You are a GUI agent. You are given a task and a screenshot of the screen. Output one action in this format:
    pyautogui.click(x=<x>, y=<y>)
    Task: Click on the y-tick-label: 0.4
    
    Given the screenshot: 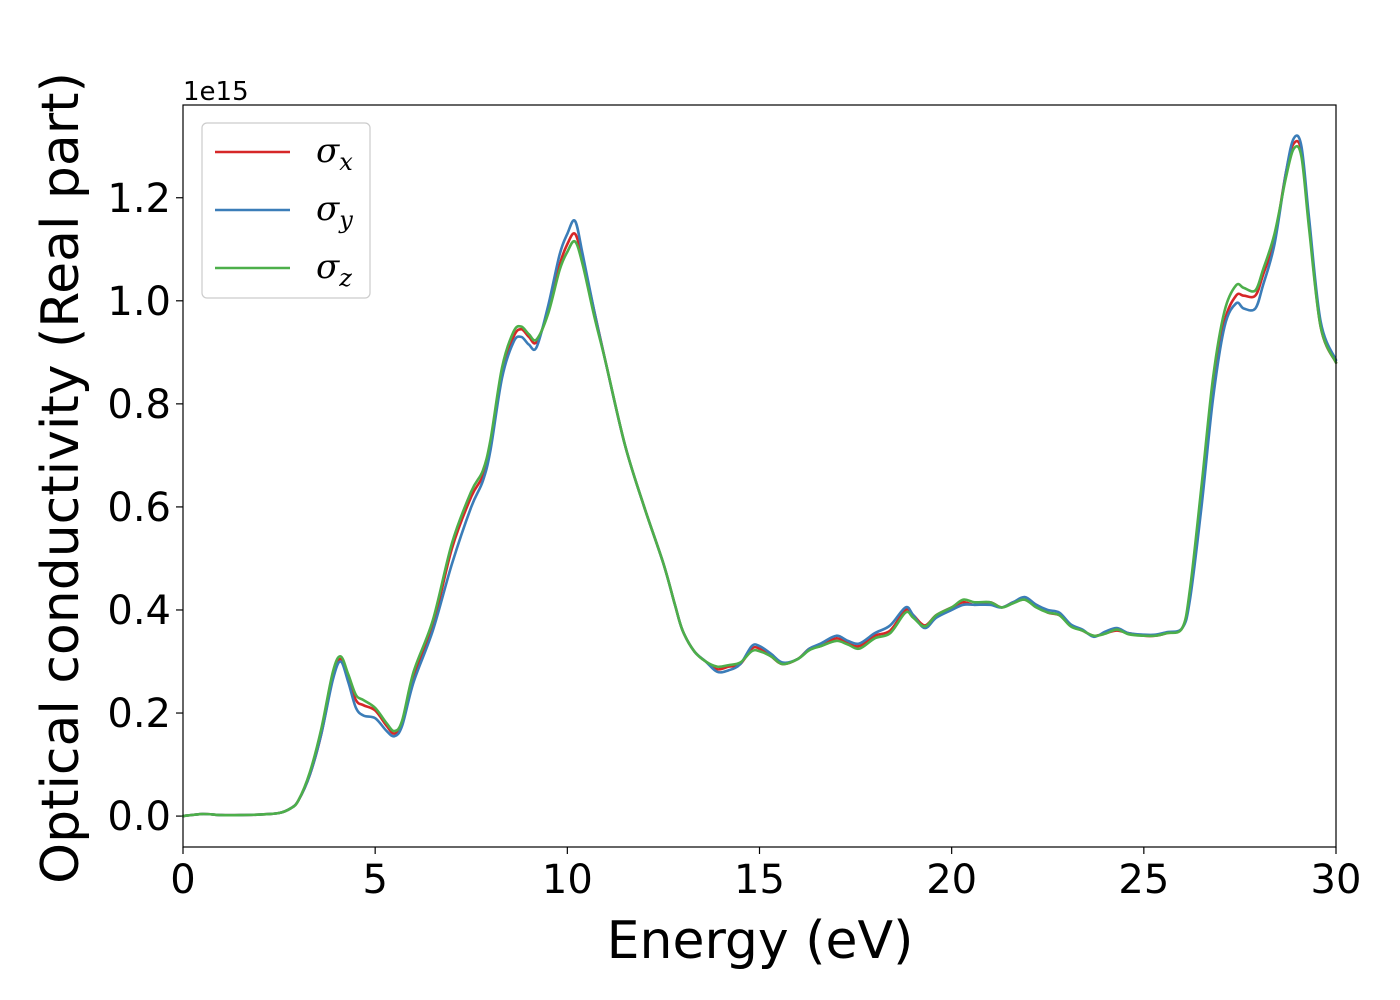 What is the action you would take?
    pyautogui.click(x=139, y=611)
    